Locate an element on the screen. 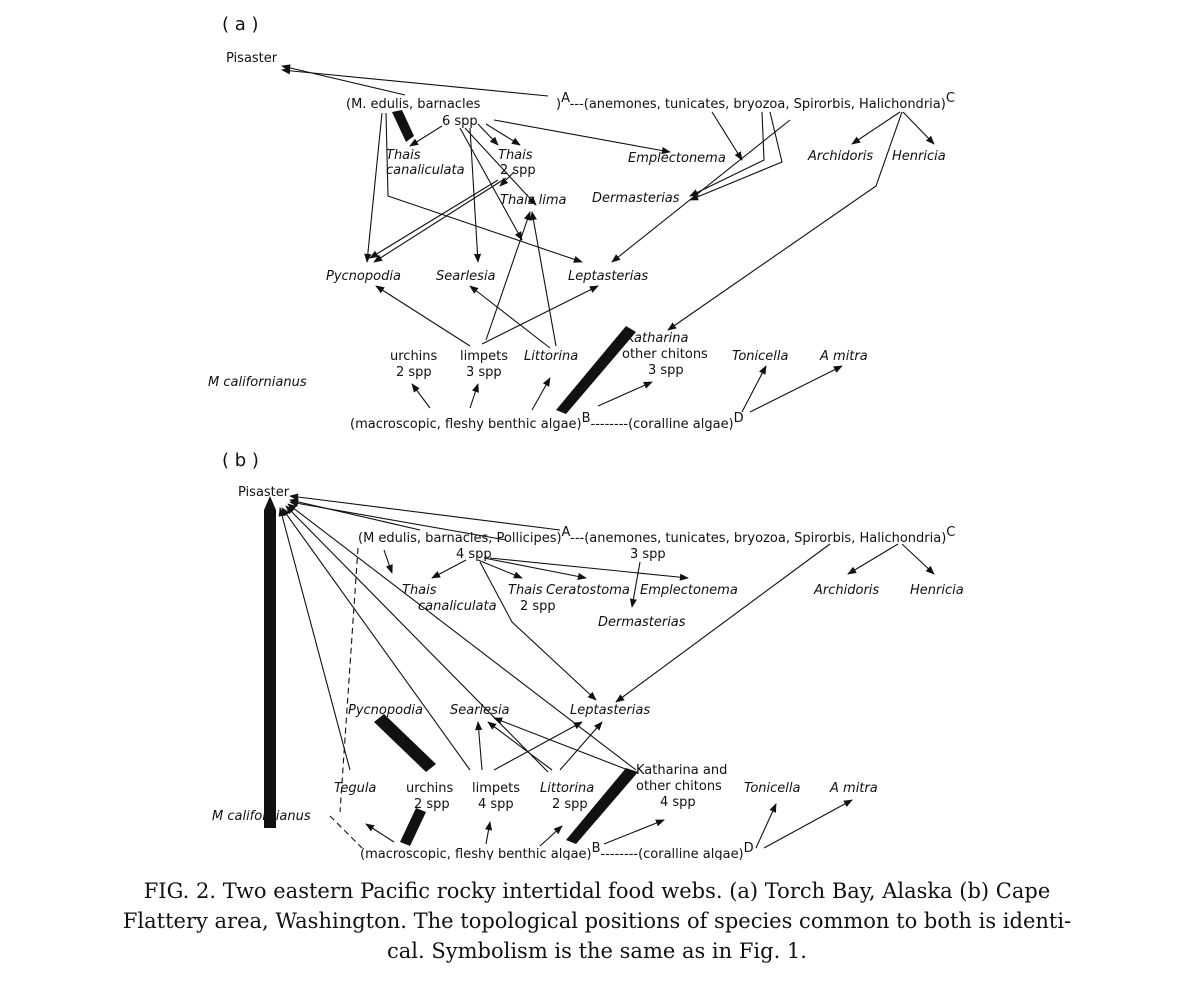  node-a-littorina: Littorina is located at coordinates (551, 356).